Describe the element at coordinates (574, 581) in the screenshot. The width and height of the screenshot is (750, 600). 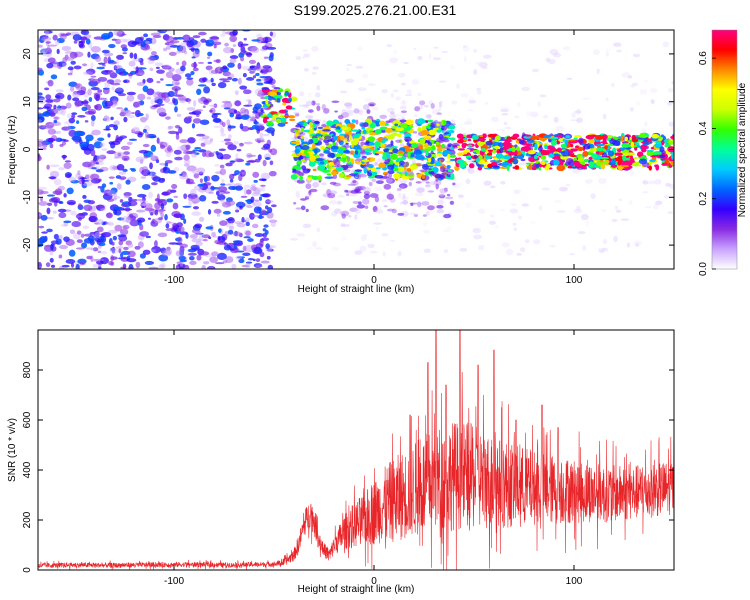
I see `x-tick-label: 100` at that location.